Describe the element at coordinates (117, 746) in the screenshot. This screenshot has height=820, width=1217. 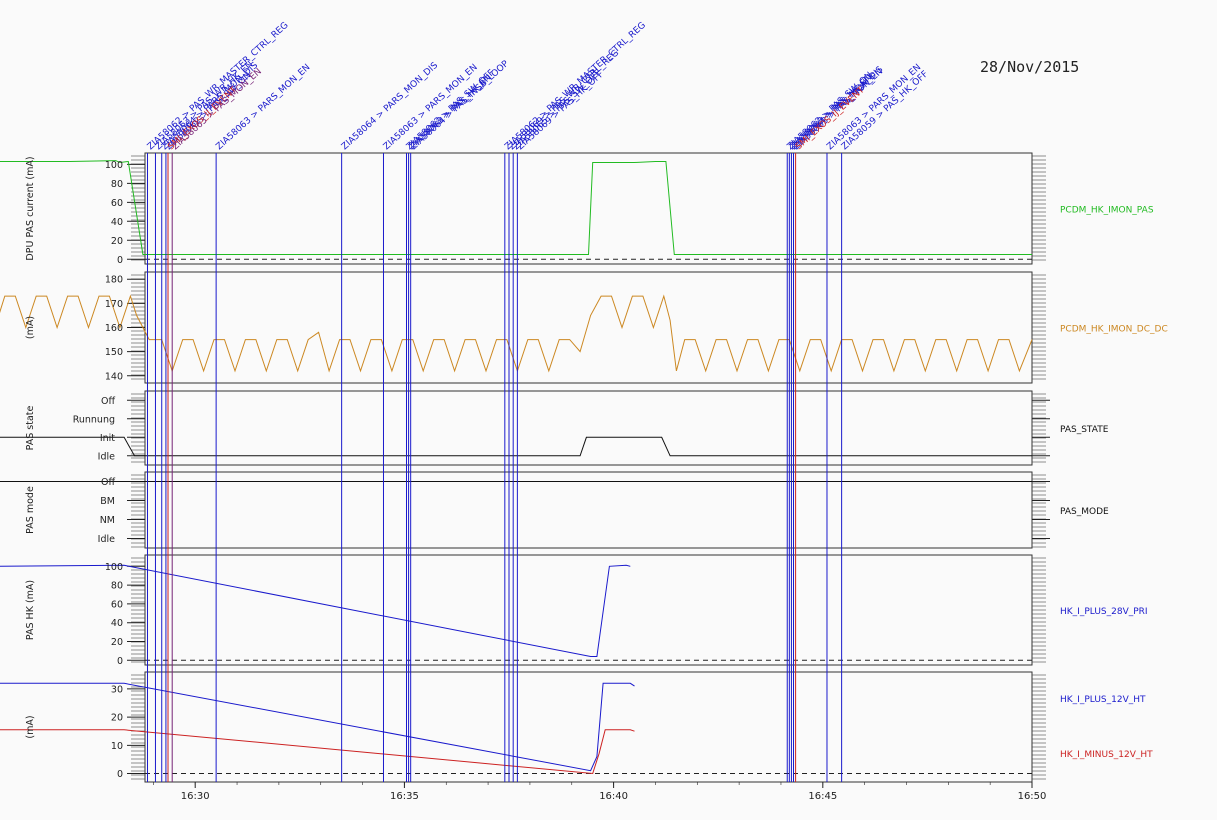
I see `y-tick-label: 10` at that location.